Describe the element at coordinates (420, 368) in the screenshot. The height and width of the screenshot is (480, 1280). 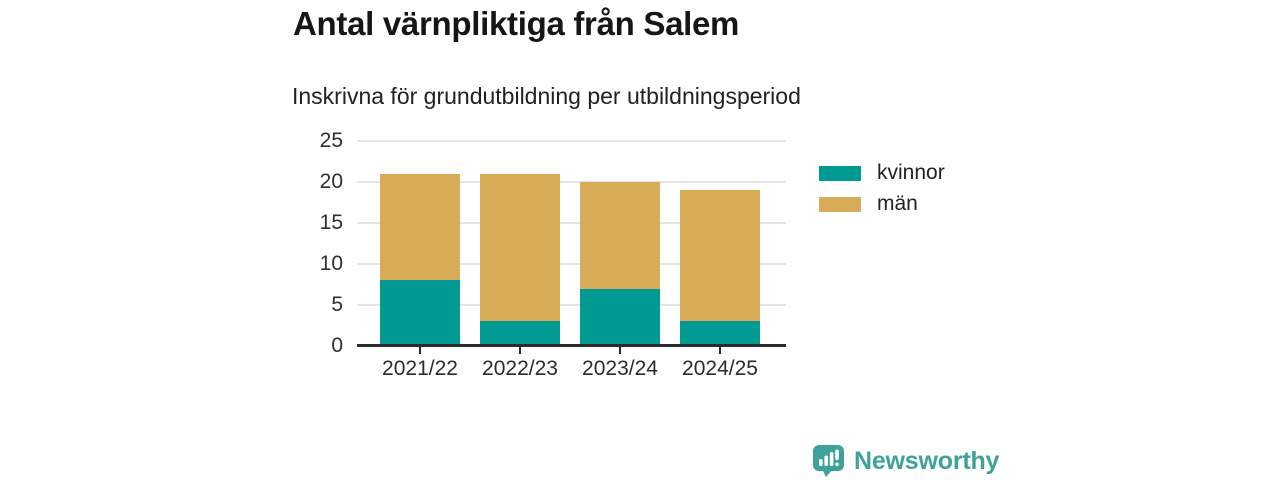
I see `x-axis-tick-label: 2021/22` at that location.